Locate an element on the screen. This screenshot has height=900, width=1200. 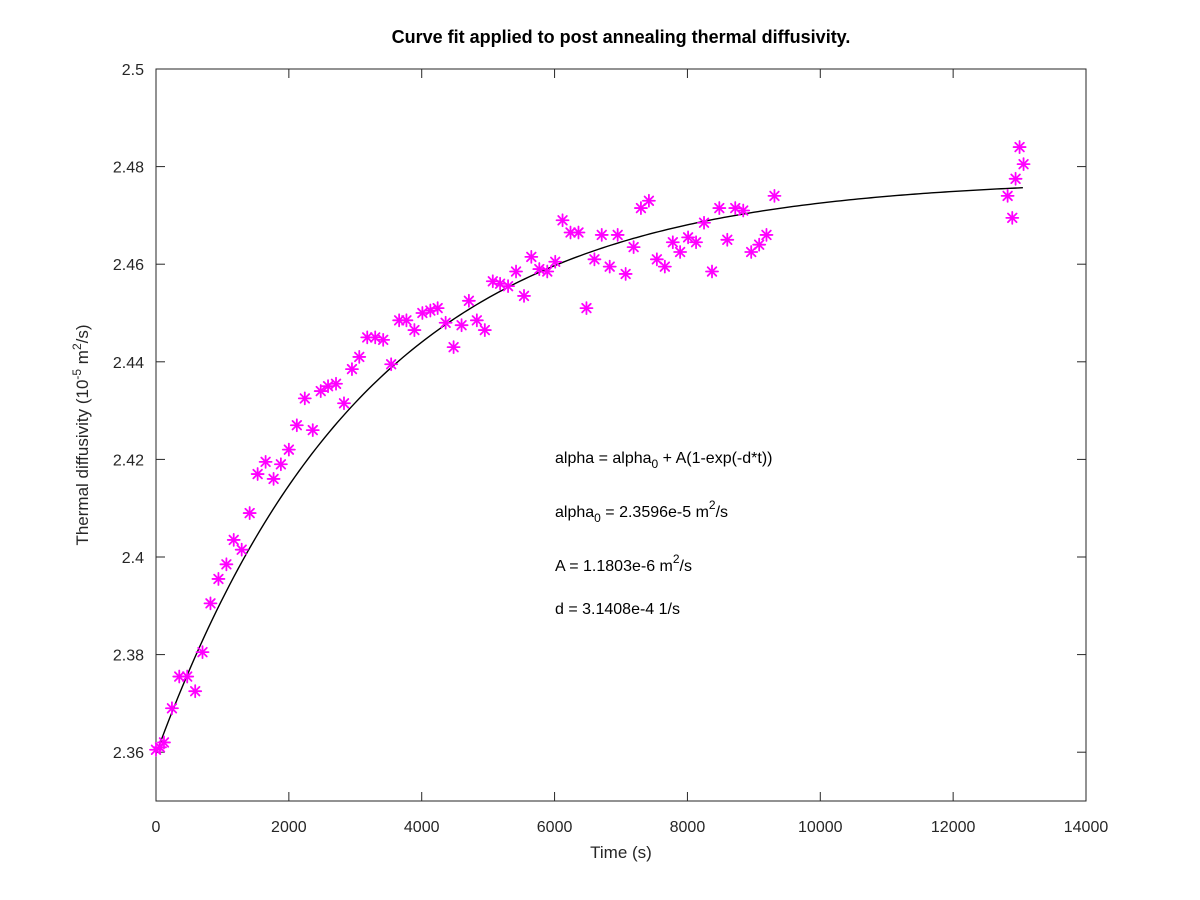
x-tick-label: 10000 is located at coordinates (820, 827).